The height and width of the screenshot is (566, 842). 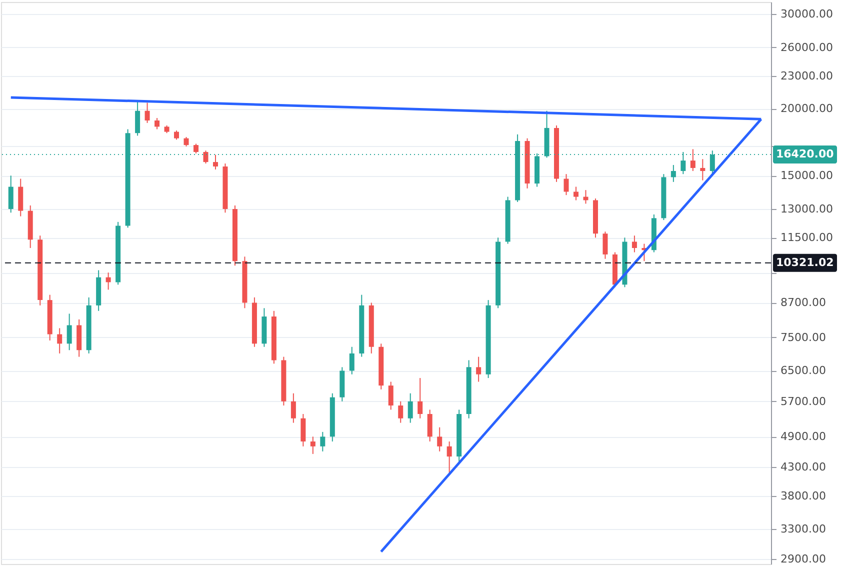 What do you see at coordinates (806, 47) in the screenshot?
I see `y-tick-label: 26000.00` at bounding box center [806, 47].